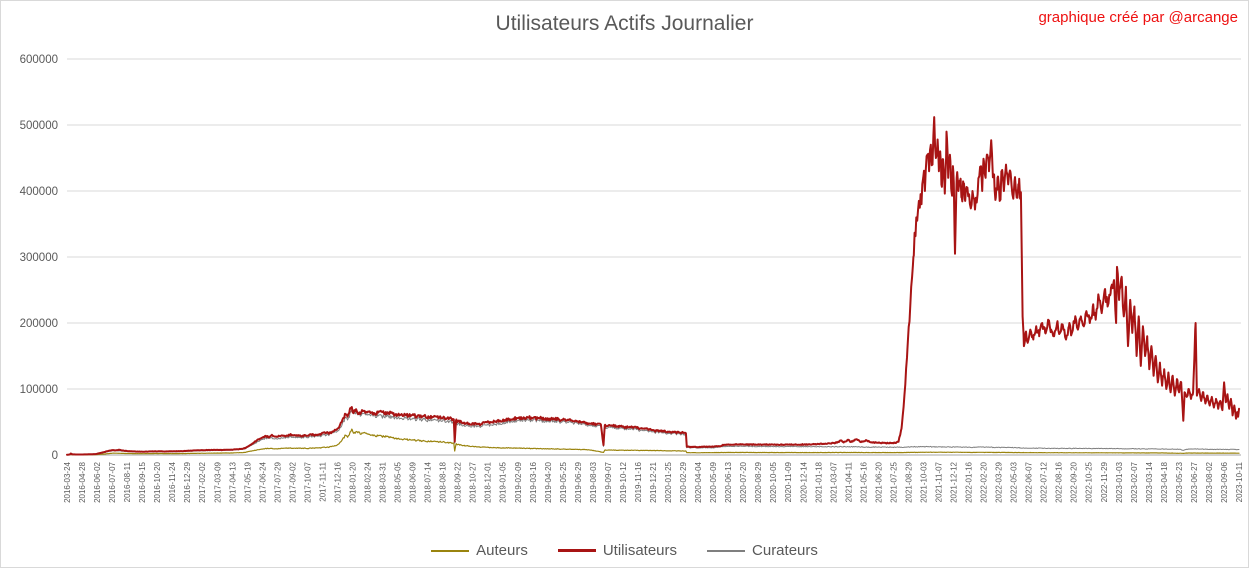 This screenshot has width=1249, height=568. Describe the element at coordinates (1224, 481) in the screenshot. I see `x-tick-label: 2023-09-06` at that location.